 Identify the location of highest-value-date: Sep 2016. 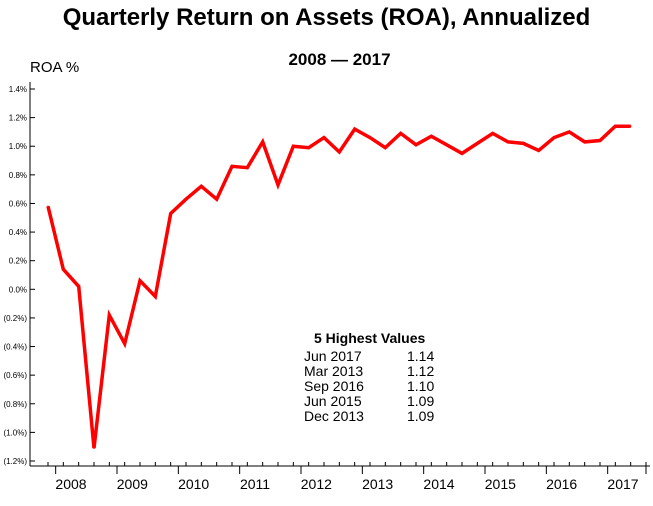
(334, 386).